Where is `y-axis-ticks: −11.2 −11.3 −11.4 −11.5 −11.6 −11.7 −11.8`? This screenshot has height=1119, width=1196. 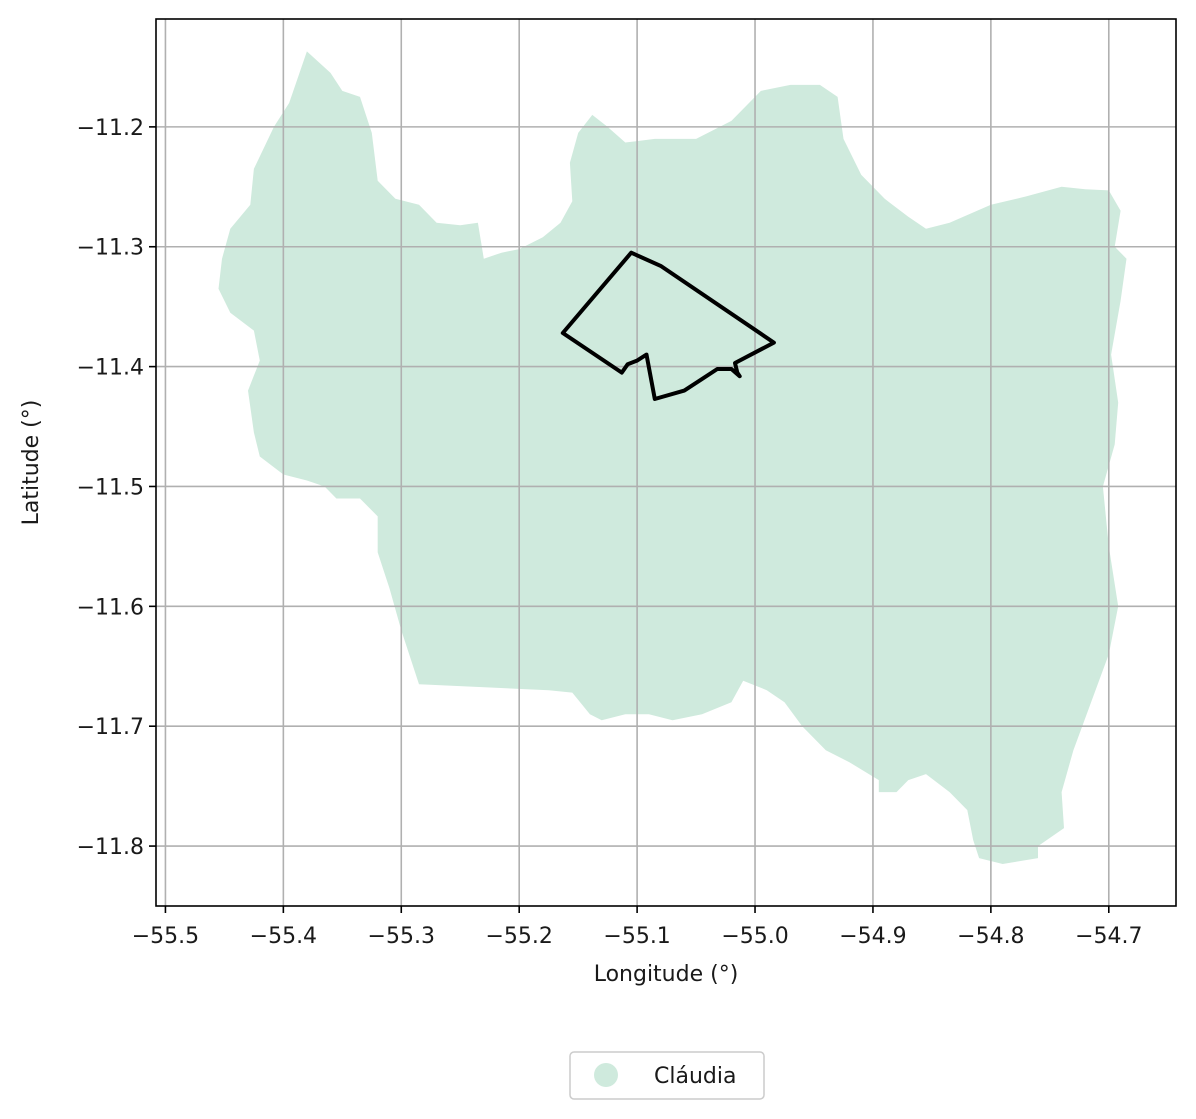 y-axis-ticks: −11.2 −11.3 −11.4 −11.5 −11.6 −11.7 −11.8 is located at coordinates (116, 488).